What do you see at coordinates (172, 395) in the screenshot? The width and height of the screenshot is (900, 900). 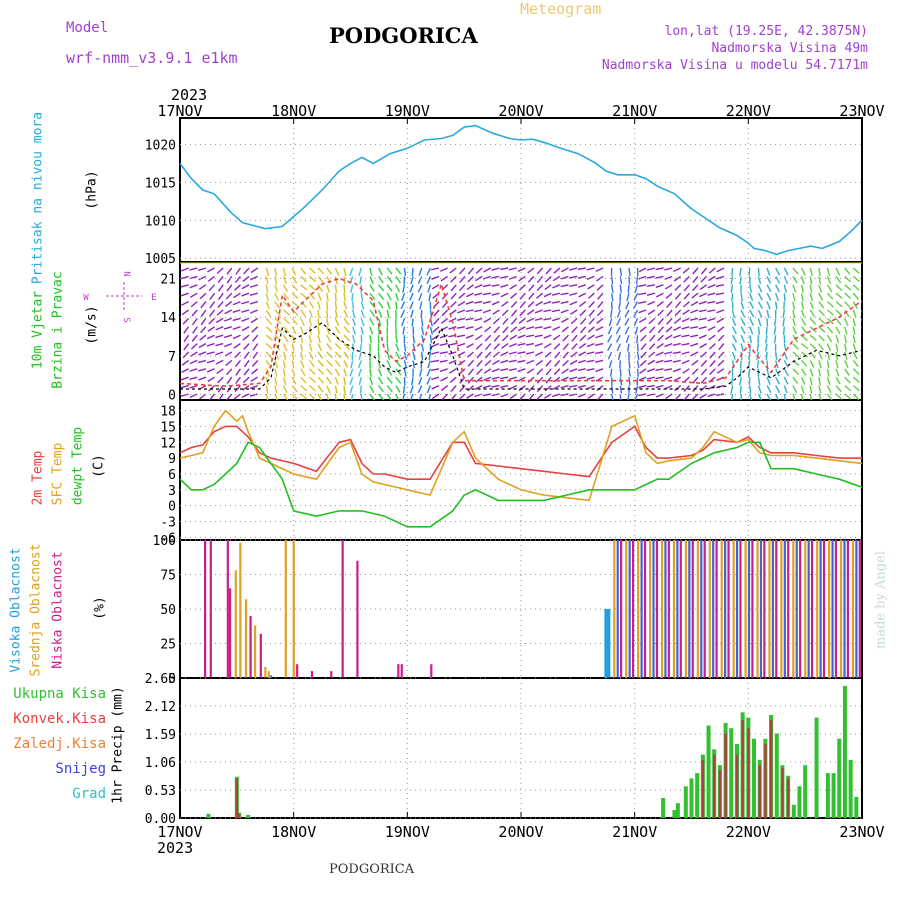 I see `wind-ytick: 0` at bounding box center [172, 395].